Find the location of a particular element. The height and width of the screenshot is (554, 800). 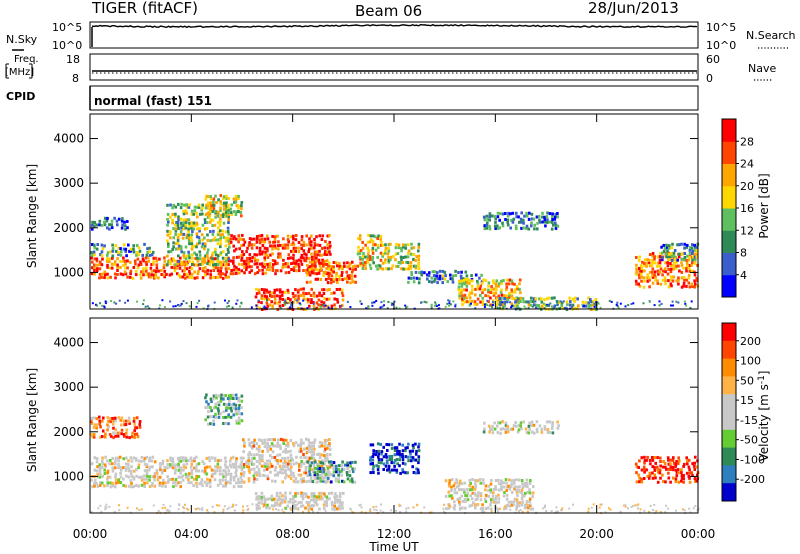

freq-label: Freq. is located at coordinates (26, 59).